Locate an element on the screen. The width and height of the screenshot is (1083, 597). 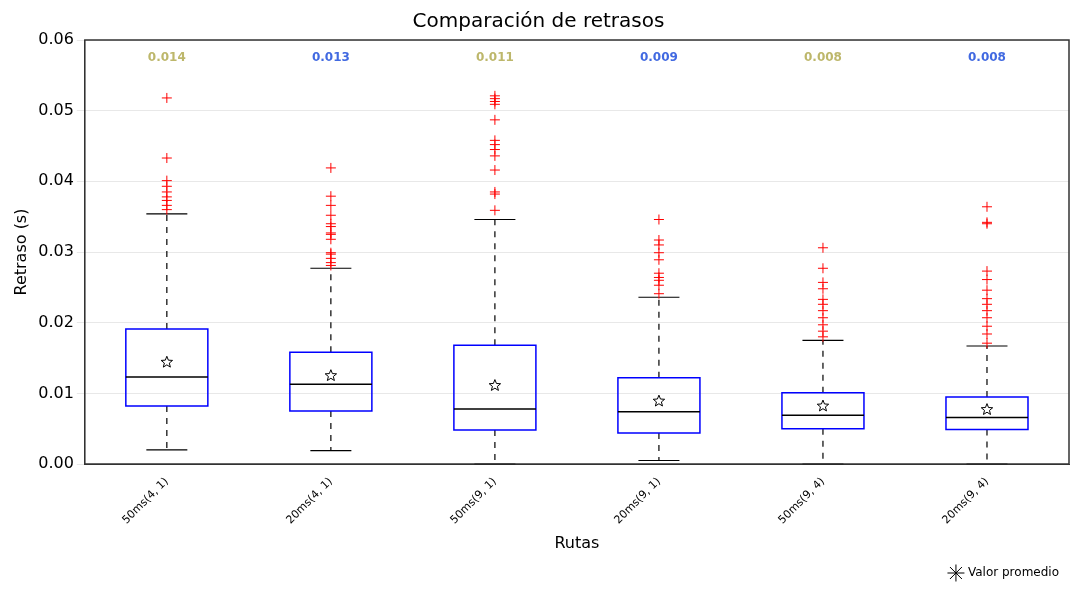
y-axis-title: Retraso (s) is located at coordinates (20, 252).